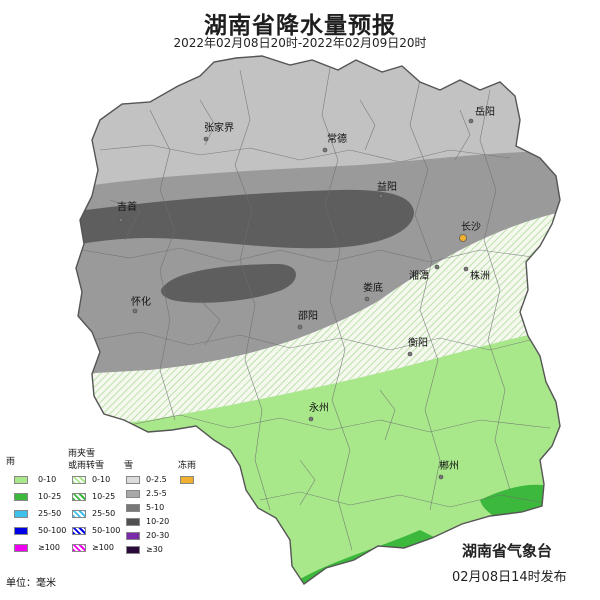 The width and height of the screenshot is (600, 600). Describe the element at coordinates (418, 343) in the screenshot. I see `city-label: 衡阳` at that location.